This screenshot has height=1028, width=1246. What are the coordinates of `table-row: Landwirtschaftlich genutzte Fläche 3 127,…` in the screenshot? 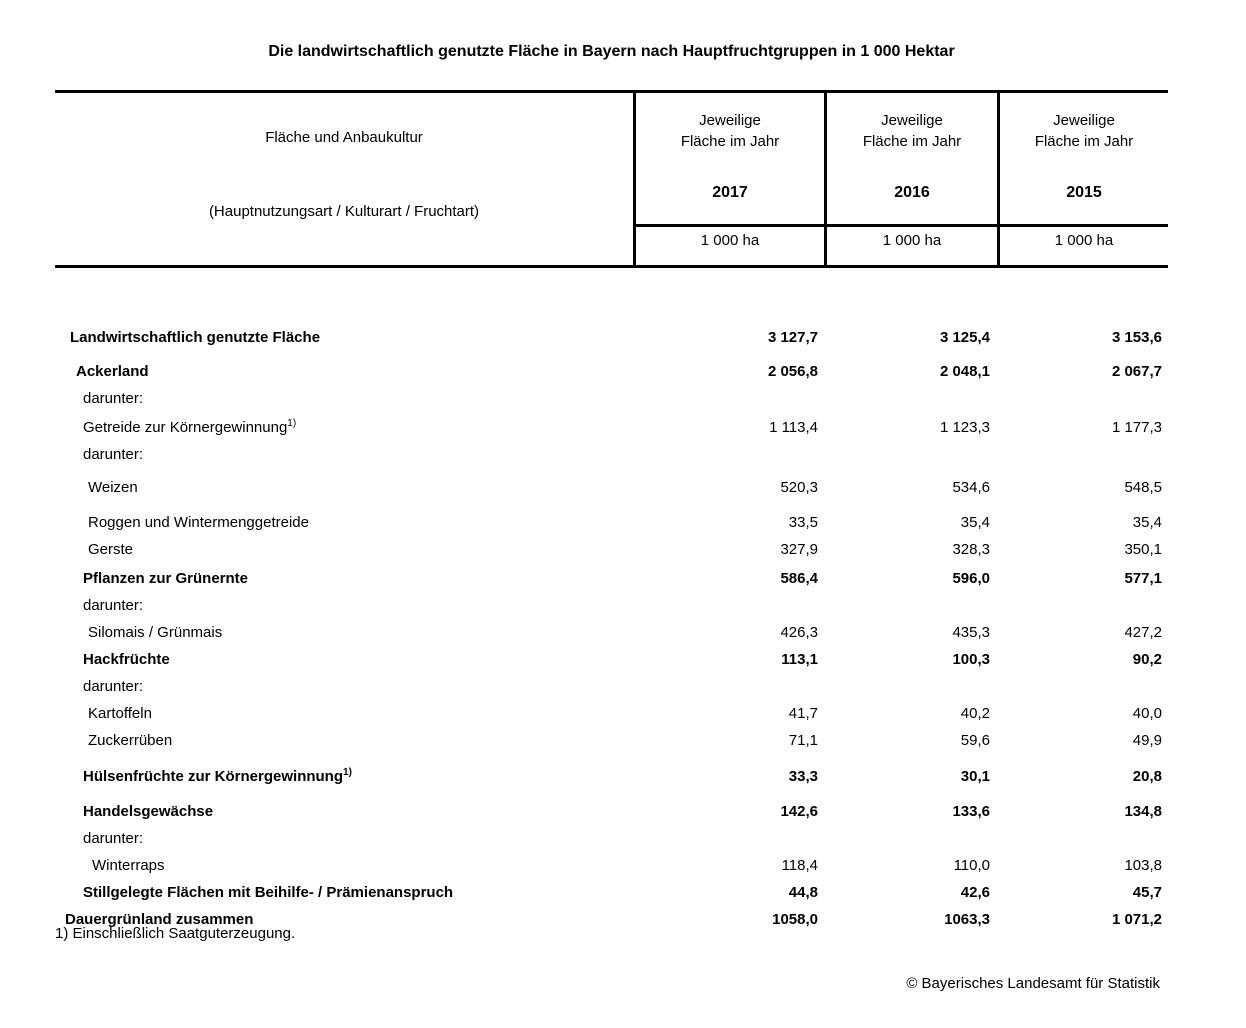 It's located at (611, 337).